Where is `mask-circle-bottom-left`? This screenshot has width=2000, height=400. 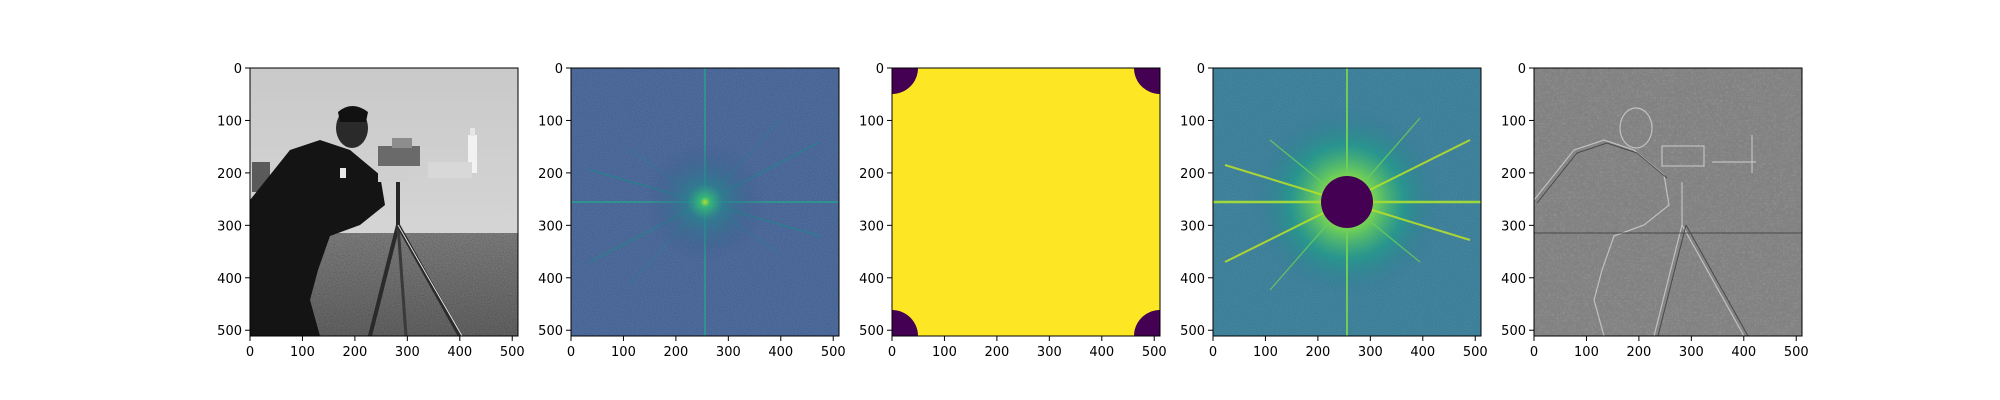
mask-circle-bottom-left is located at coordinates (905, 323).